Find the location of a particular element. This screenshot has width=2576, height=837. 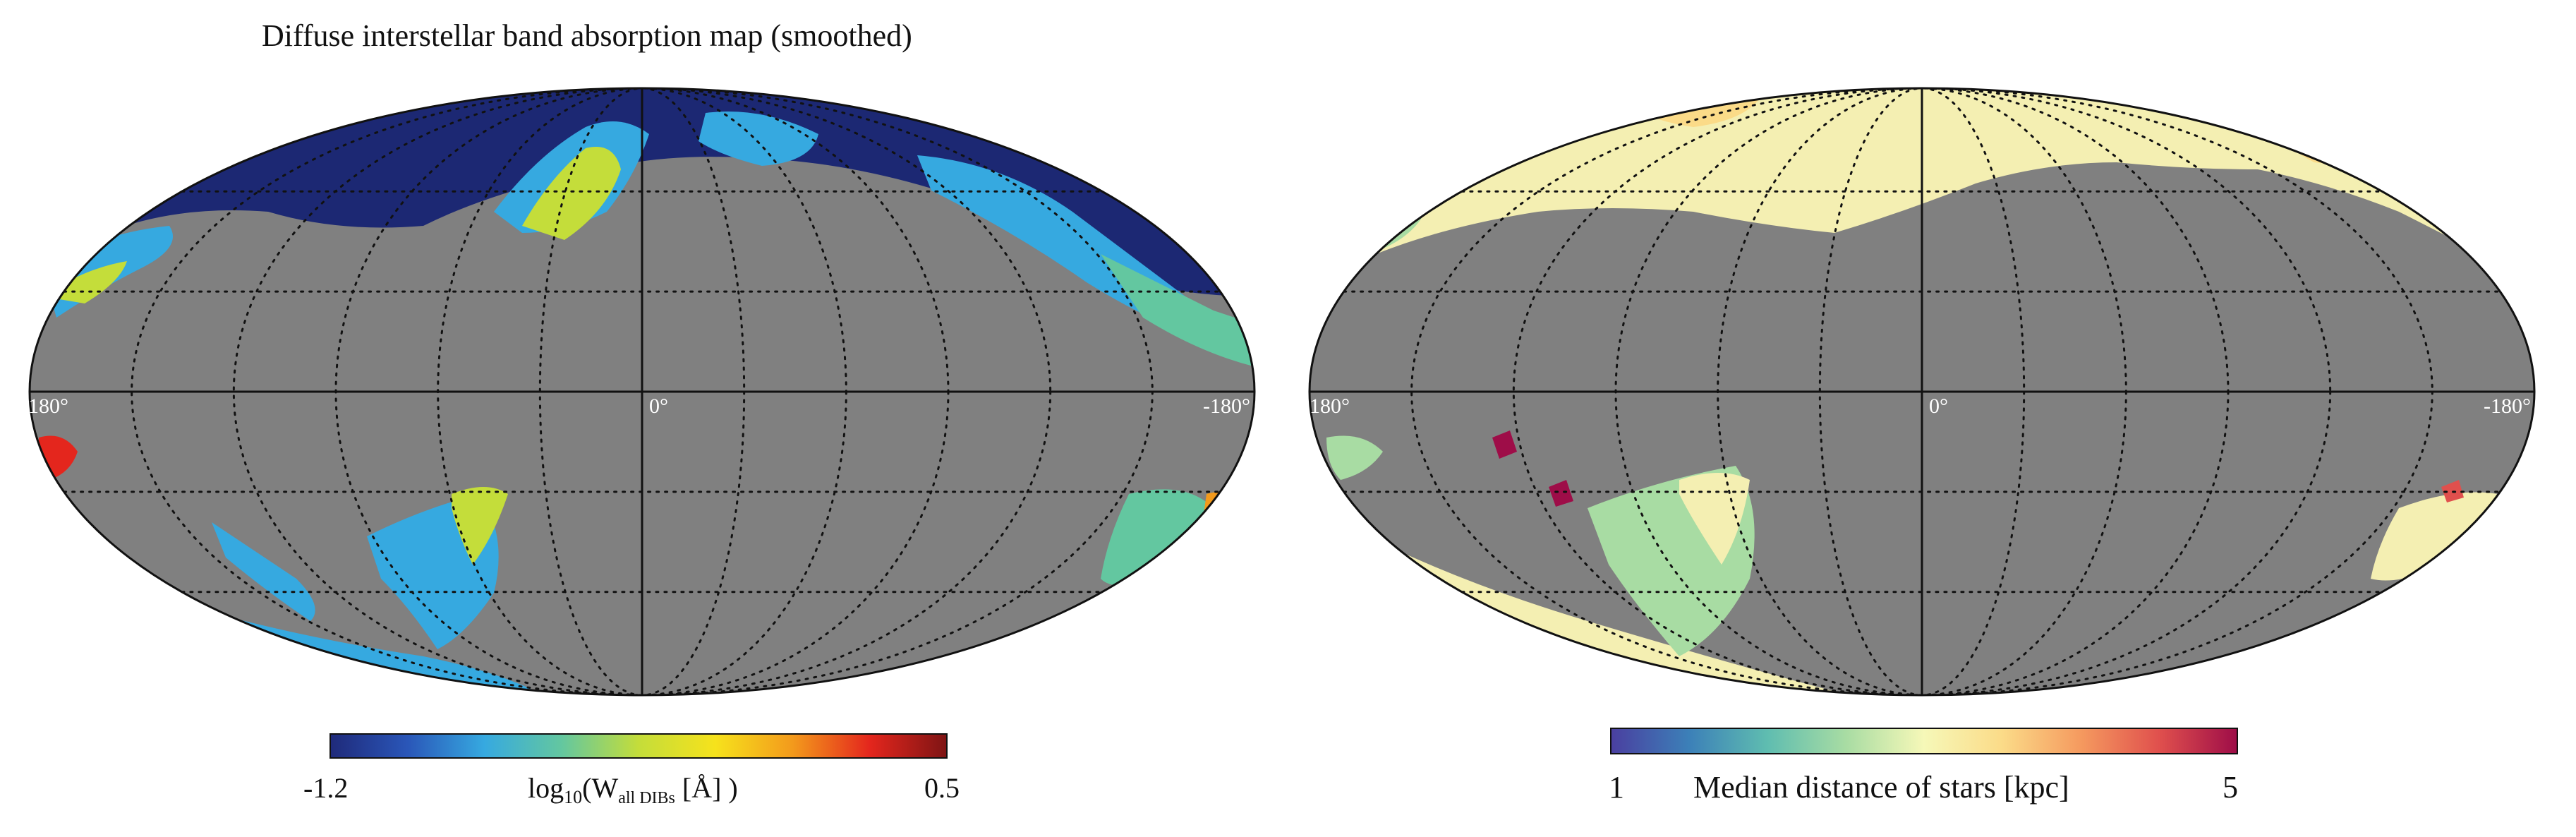

right-colorbar-label: Median distance of stars [kpc] is located at coordinates (1881, 787).